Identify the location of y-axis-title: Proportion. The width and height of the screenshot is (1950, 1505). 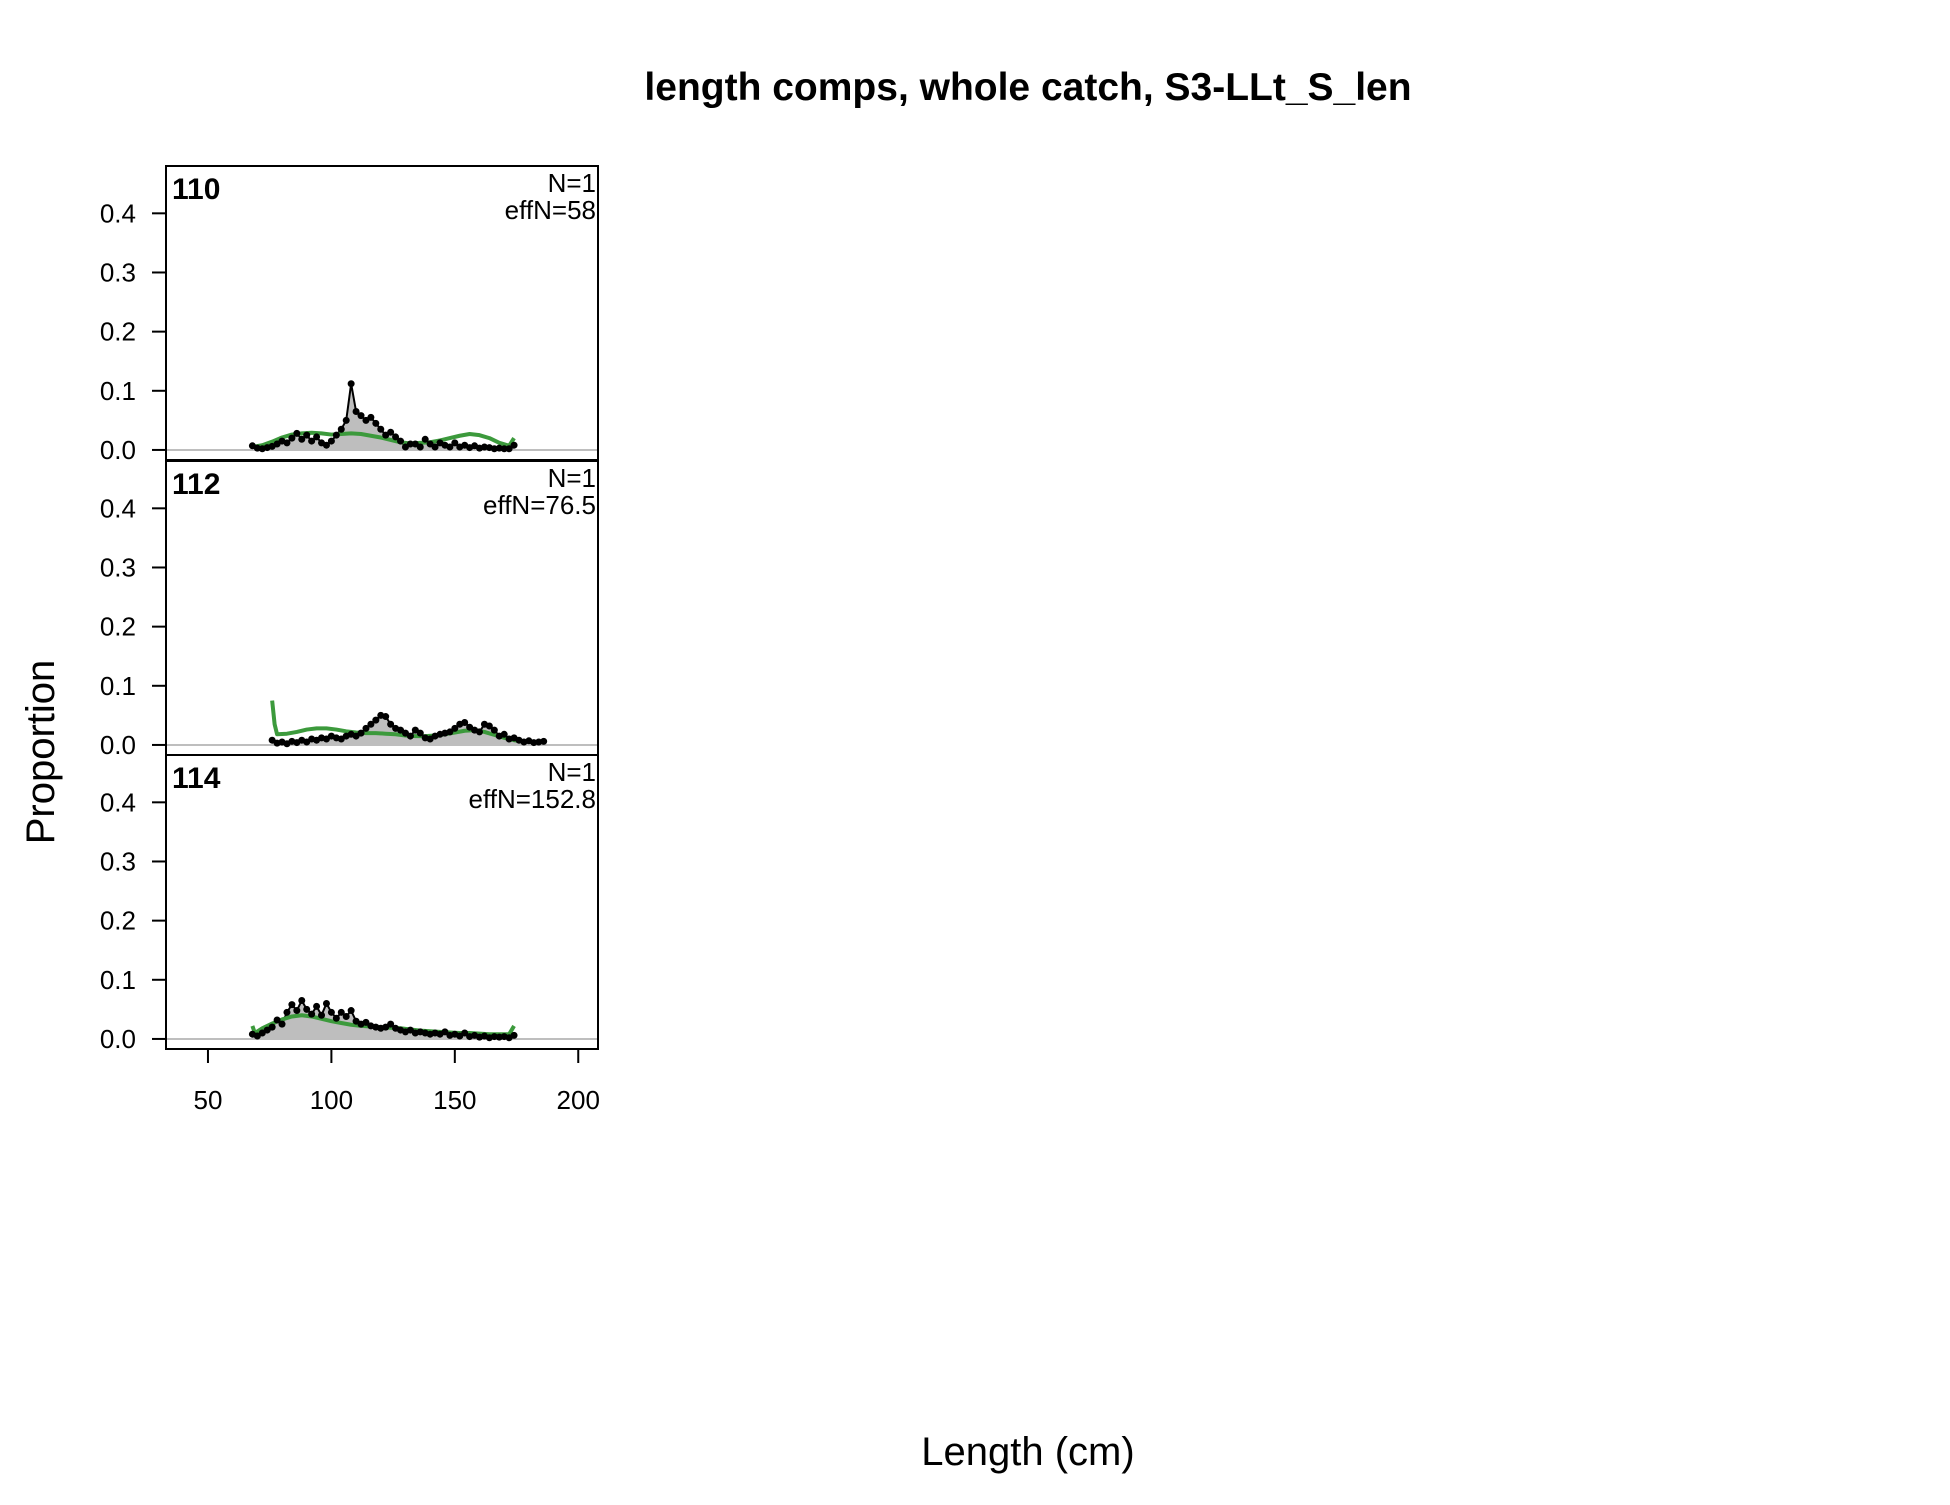
(41, 752).